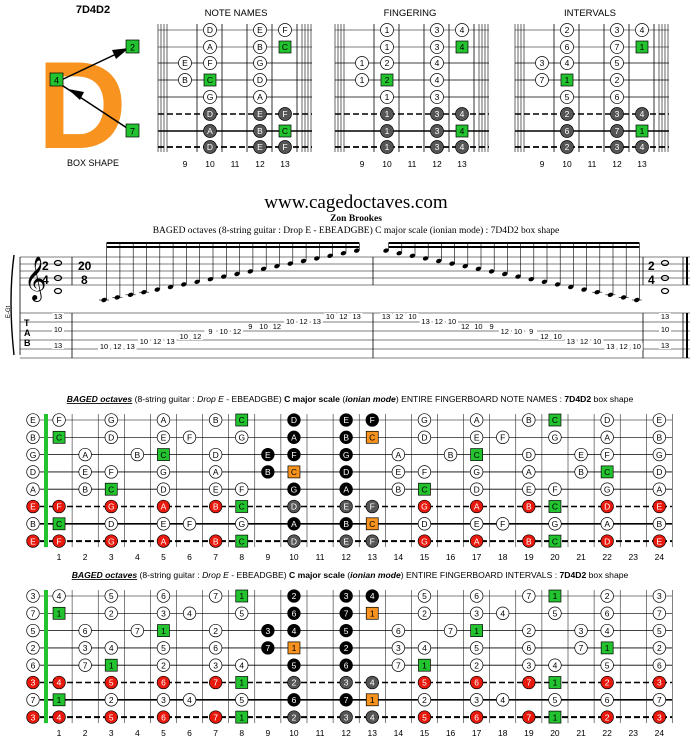 Image resolution: width=700 pixels, height=751 pixels. What do you see at coordinates (277, 326) in the screenshot?
I see `asc-tab: 12` at bounding box center [277, 326].